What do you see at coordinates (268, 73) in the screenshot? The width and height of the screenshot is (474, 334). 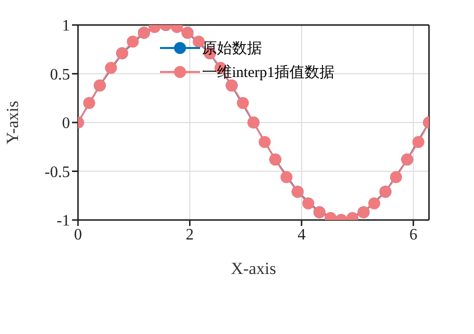 I see `legend-label: 一维interp1插值数据` at bounding box center [268, 73].